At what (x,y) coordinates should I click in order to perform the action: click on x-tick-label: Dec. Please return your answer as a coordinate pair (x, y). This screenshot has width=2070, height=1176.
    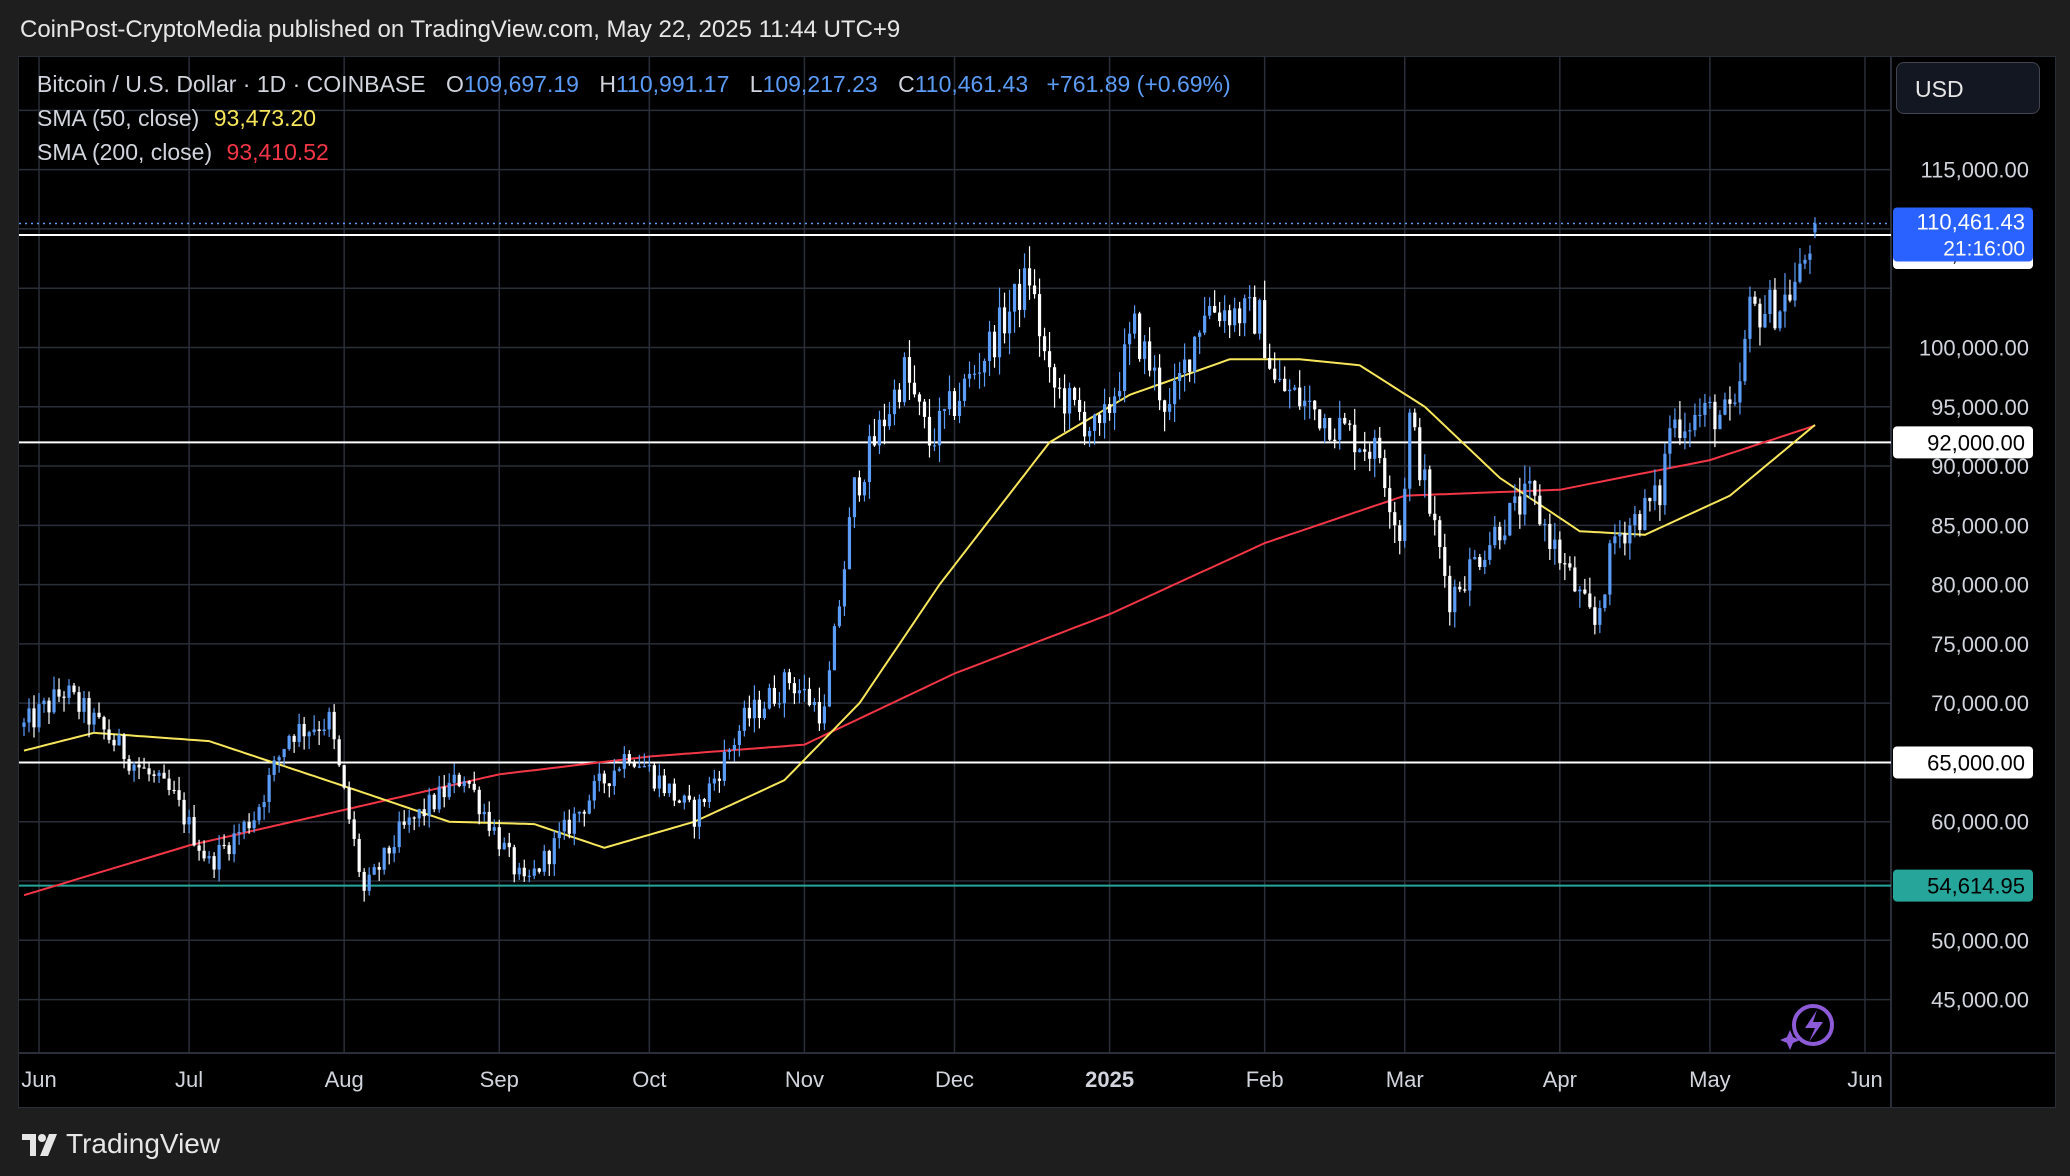
    Looking at the image, I should click on (954, 1079).